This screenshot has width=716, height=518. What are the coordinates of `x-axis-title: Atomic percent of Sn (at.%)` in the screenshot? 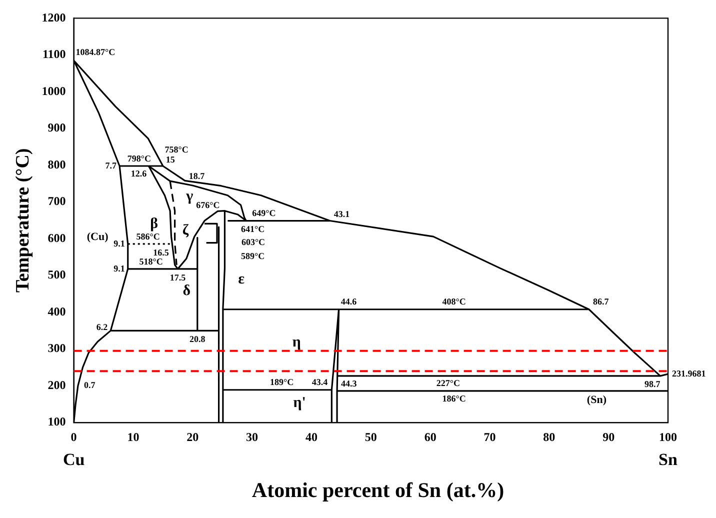 It's located at (378, 490).